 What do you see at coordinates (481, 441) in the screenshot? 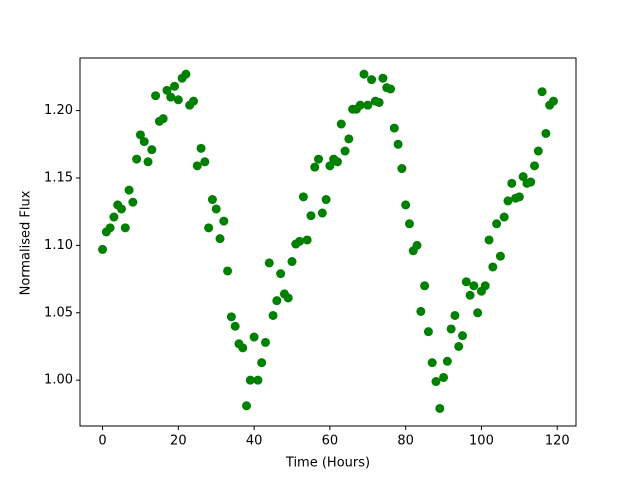
I see `x-tick-label: 100` at bounding box center [481, 441].